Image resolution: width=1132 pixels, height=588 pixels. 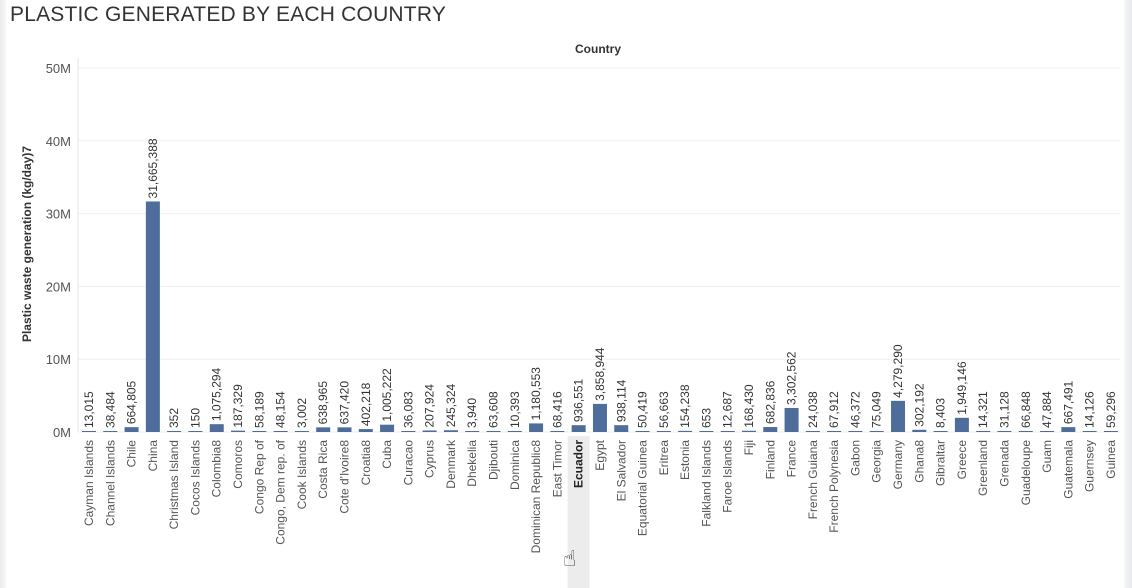 I want to click on x-tick-label: Germany, so click(x=898, y=464).